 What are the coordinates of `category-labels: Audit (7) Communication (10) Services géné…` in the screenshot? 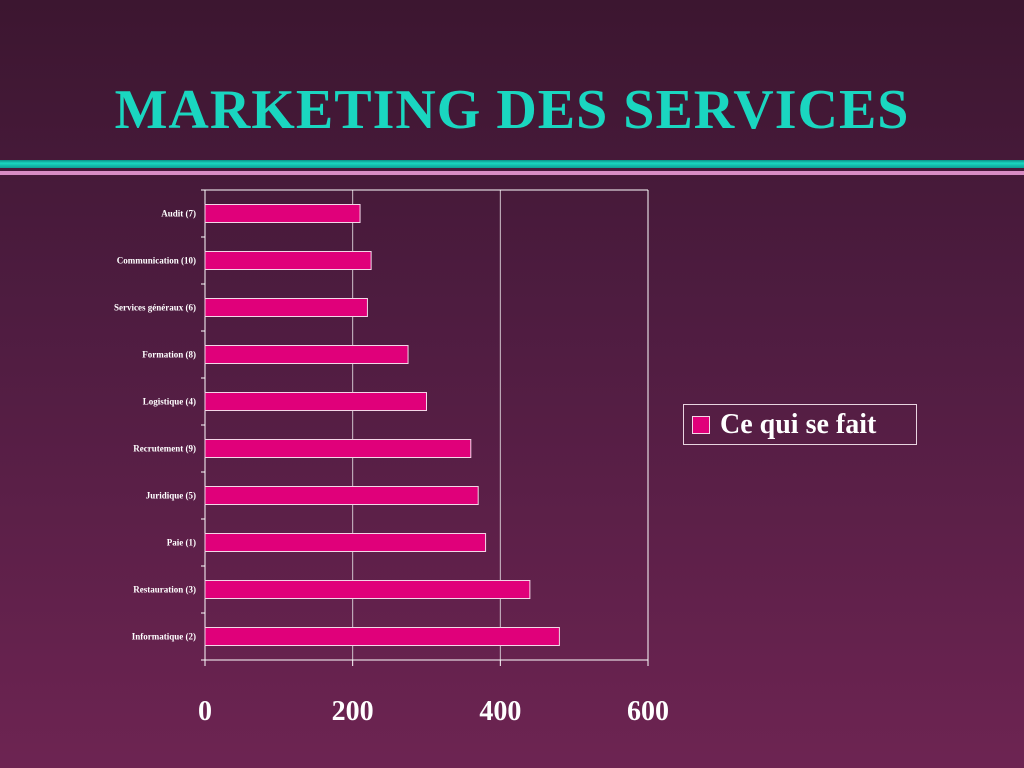 It's located at (155, 425).